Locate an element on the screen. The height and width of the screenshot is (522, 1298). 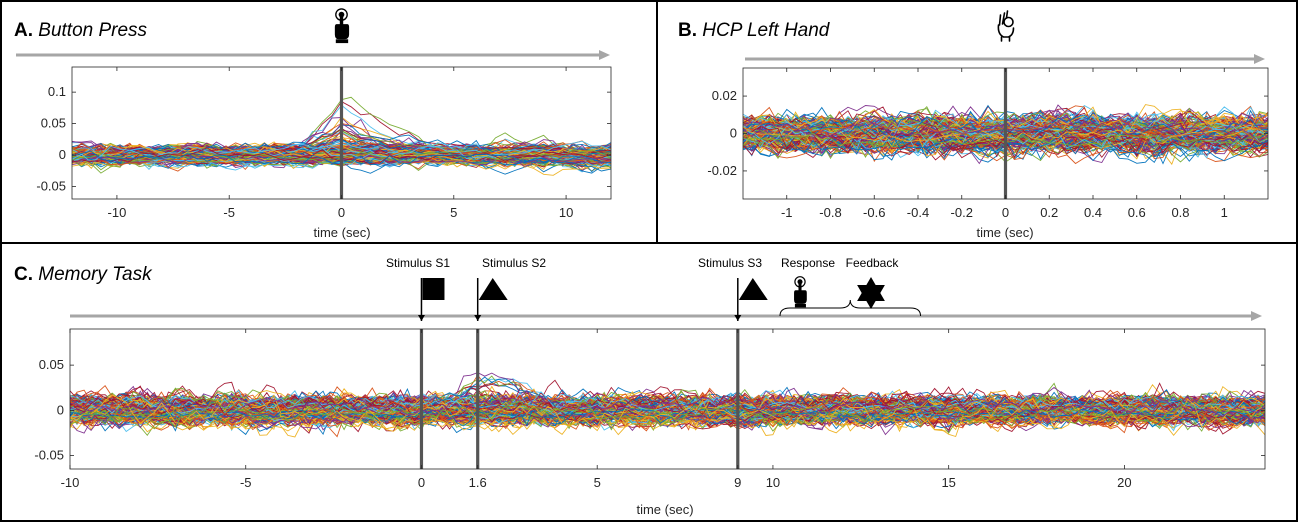
stimulus-label: Stimulus S1 is located at coordinates (418, 263).